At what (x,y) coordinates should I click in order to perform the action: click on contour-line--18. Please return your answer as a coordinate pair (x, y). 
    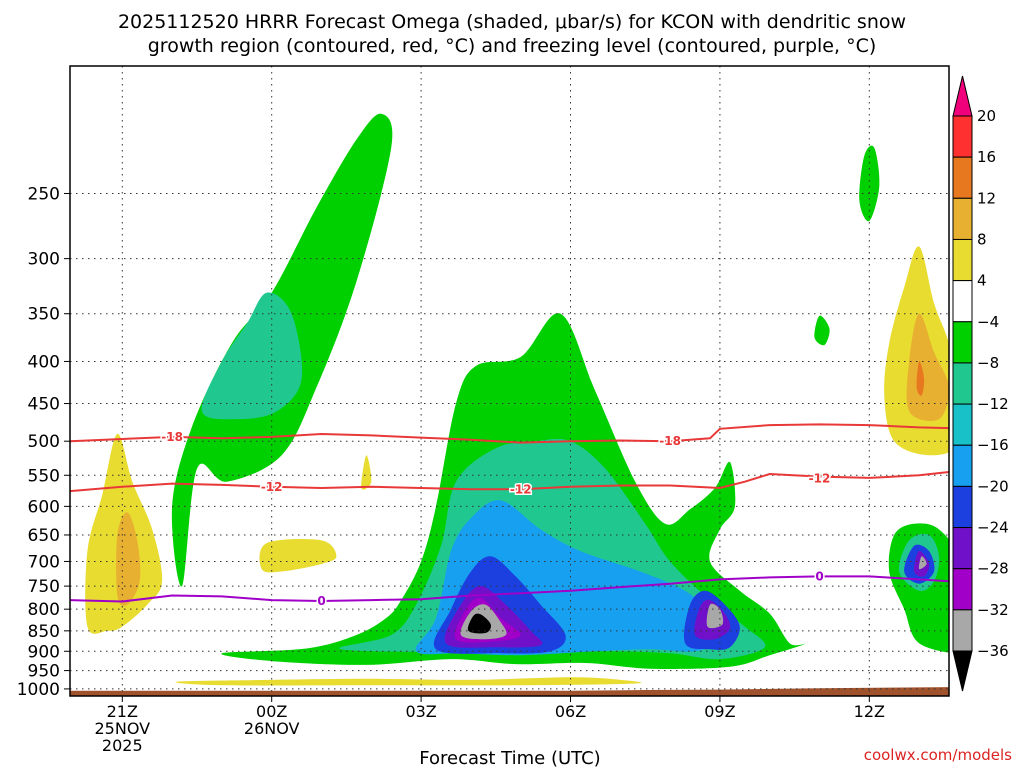
    Looking at the image, I should click on (509, 433).